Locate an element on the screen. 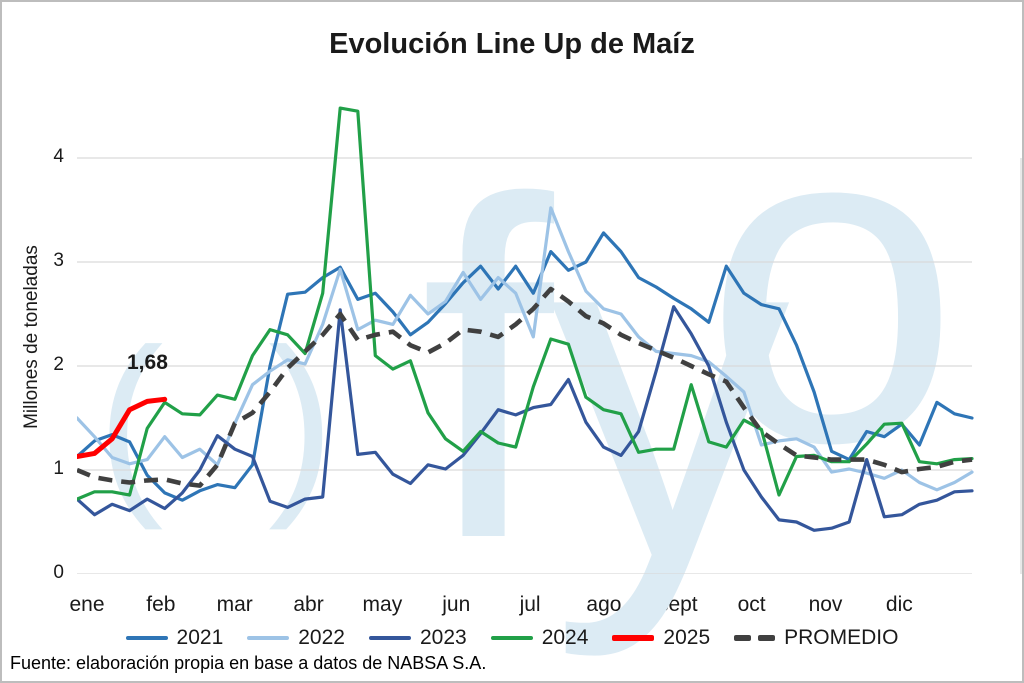 The width and height of the screenshot is (1024, 683). fyo-watermark-letter-f: f is located at coordinates (487, 369).